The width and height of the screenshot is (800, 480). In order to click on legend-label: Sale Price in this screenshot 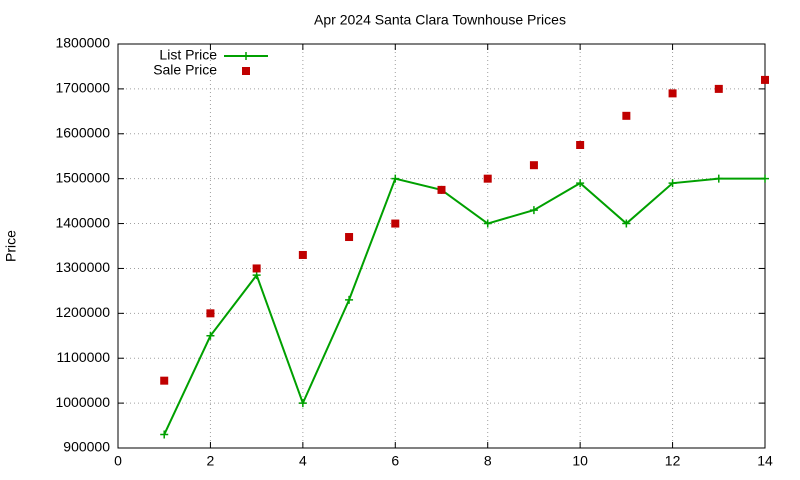, I will do `click(185, 70)`.